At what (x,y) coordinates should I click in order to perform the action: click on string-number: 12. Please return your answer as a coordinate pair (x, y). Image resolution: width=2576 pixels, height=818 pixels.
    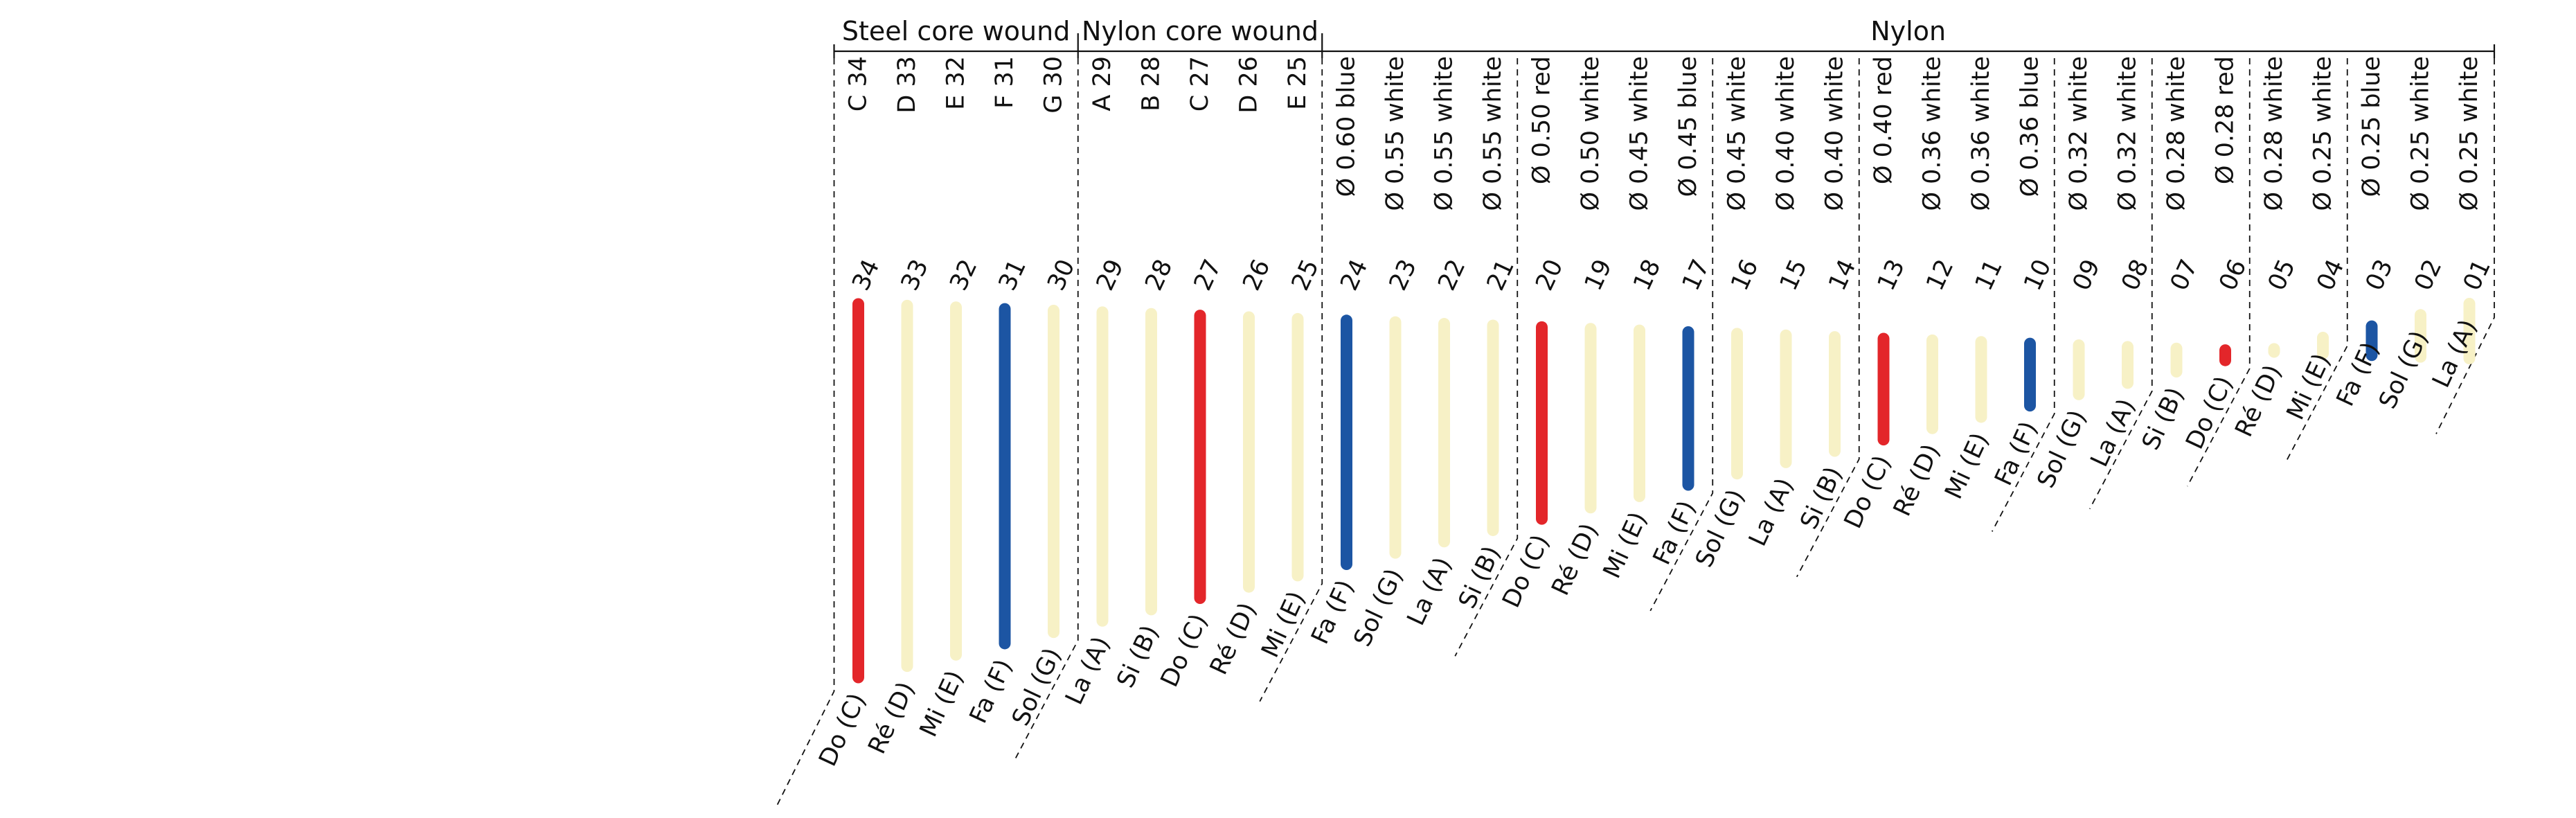
    Looking at the image, I should click on (1940, 275).